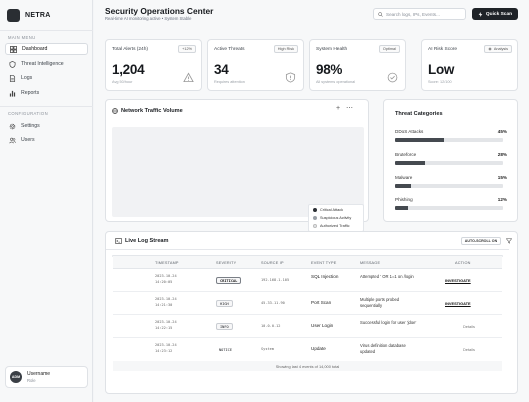  What do you see at coordinates (12, 93) in the screenshot?
I see `bar-chart-icon` at bounding box center [12, 93].